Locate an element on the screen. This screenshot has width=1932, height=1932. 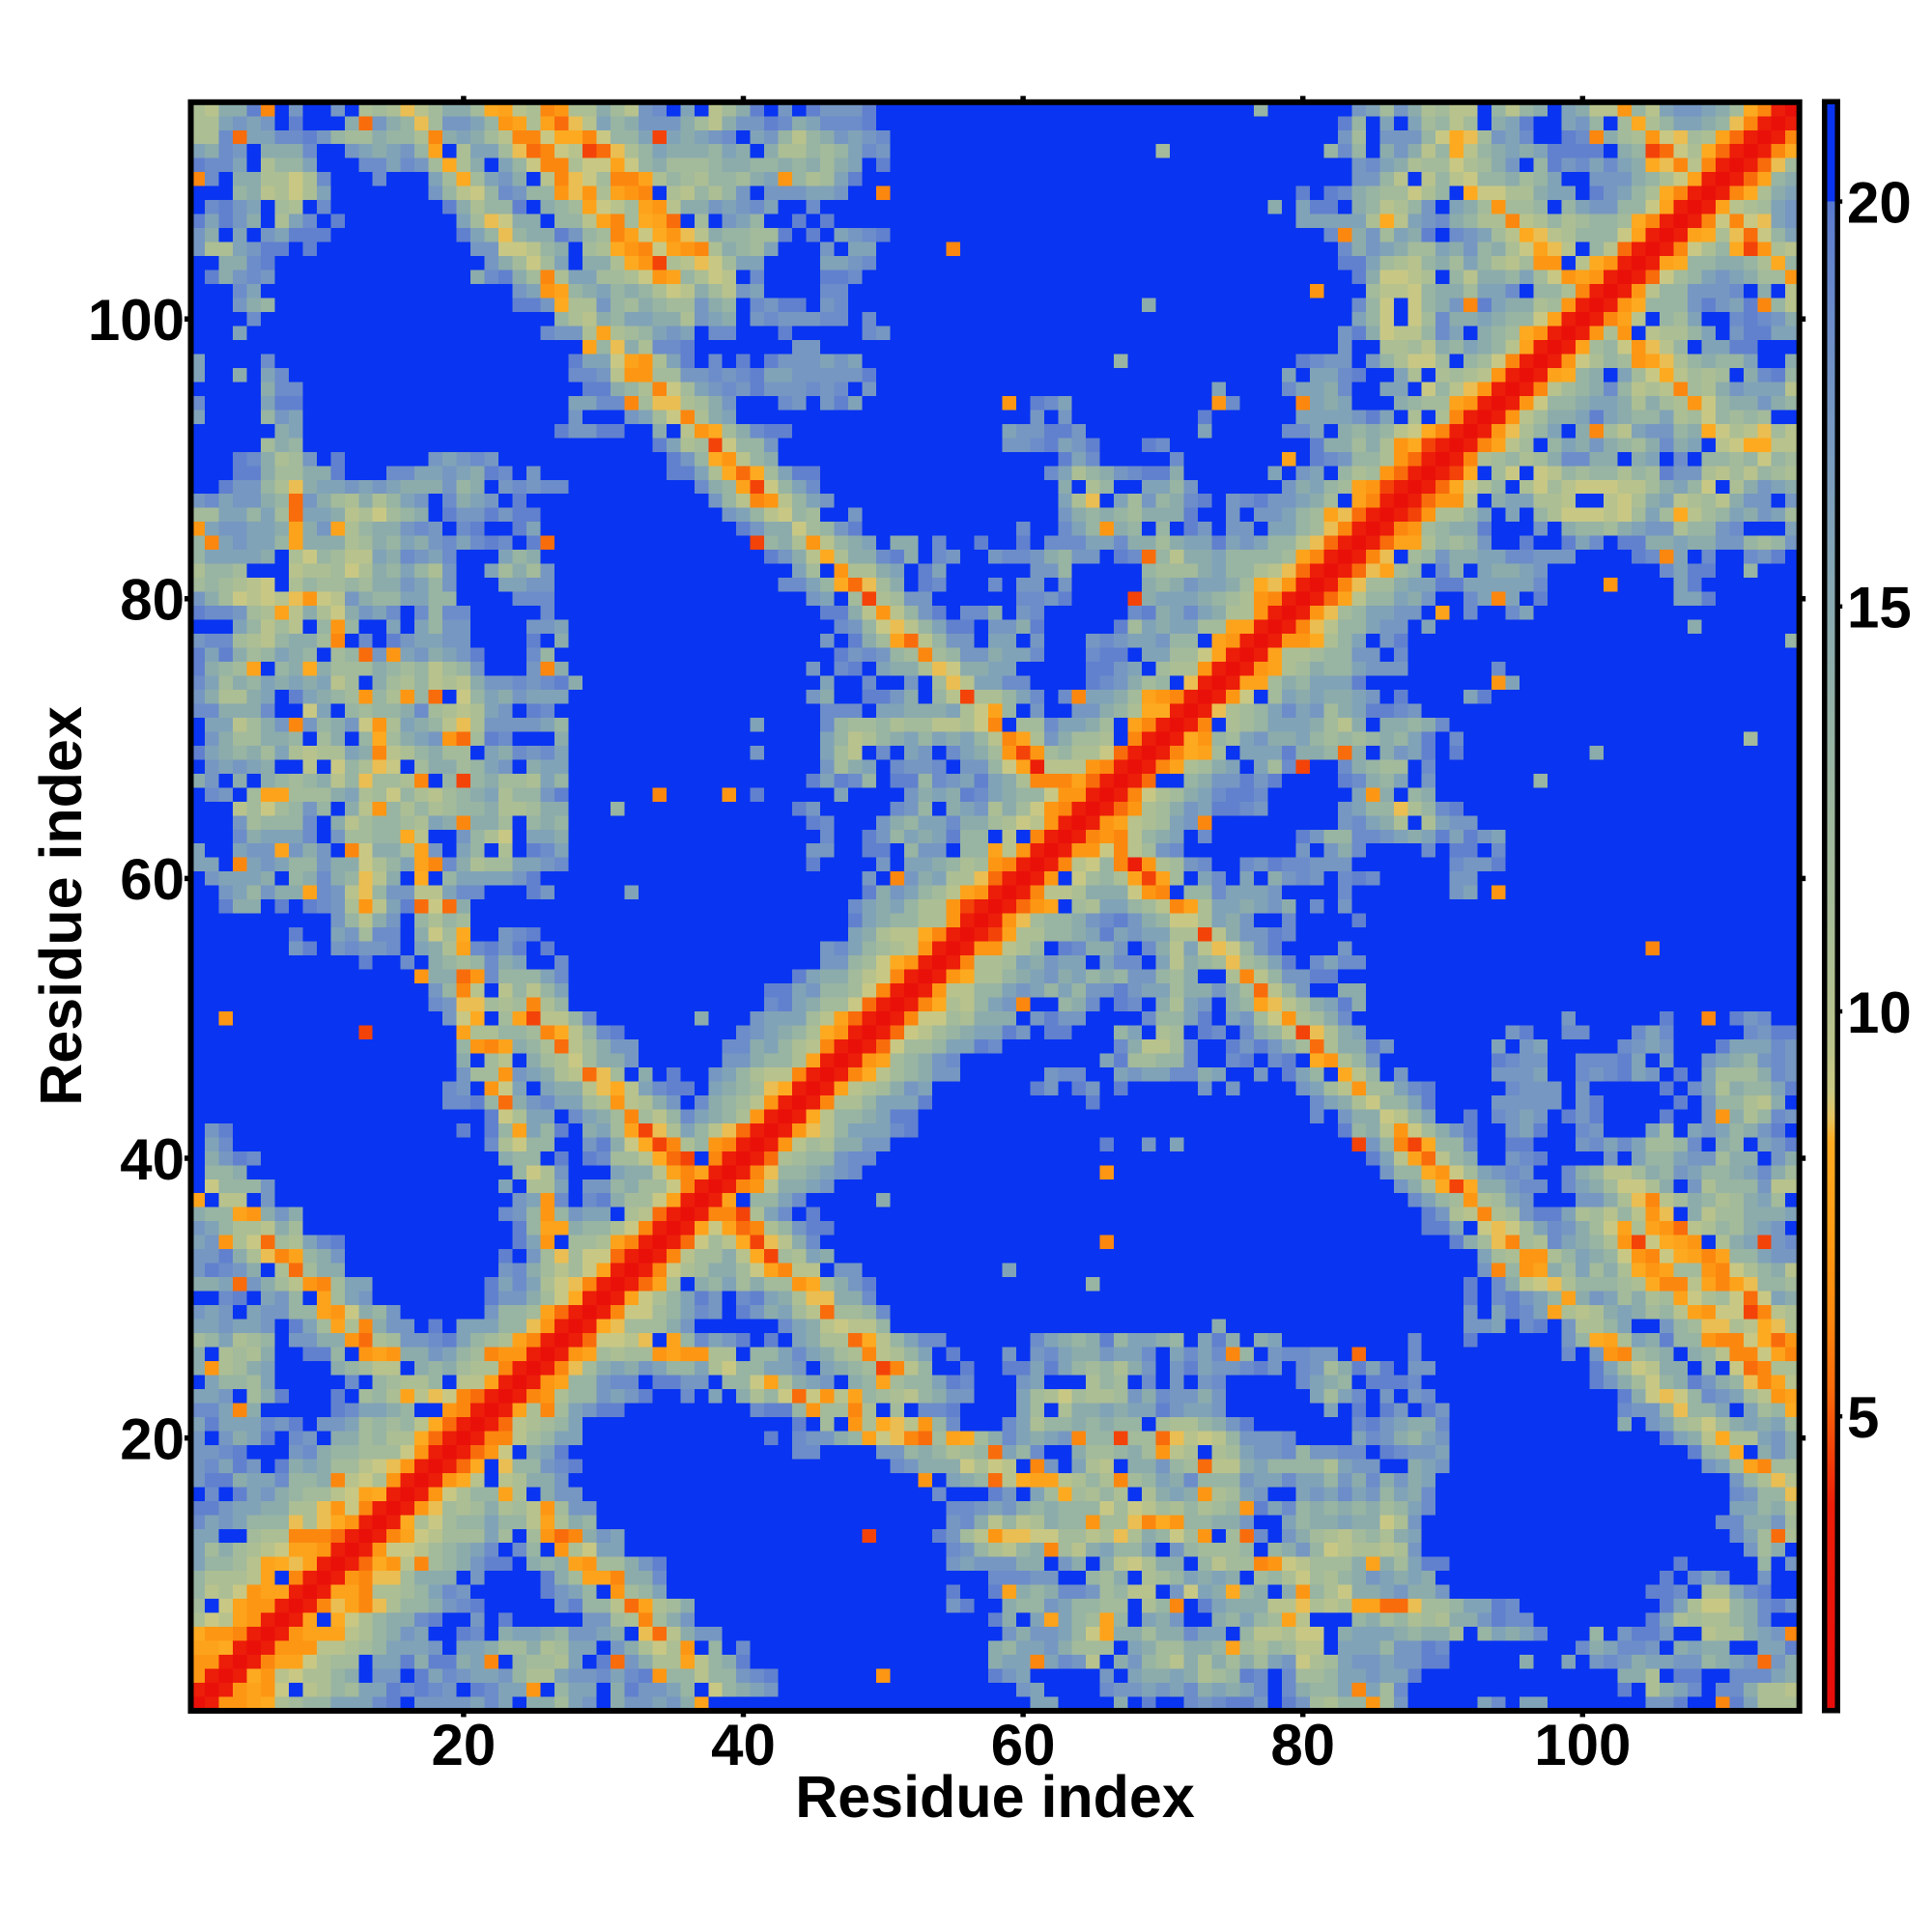
svg-text: 5 is located at coordinates (1863, 1417).